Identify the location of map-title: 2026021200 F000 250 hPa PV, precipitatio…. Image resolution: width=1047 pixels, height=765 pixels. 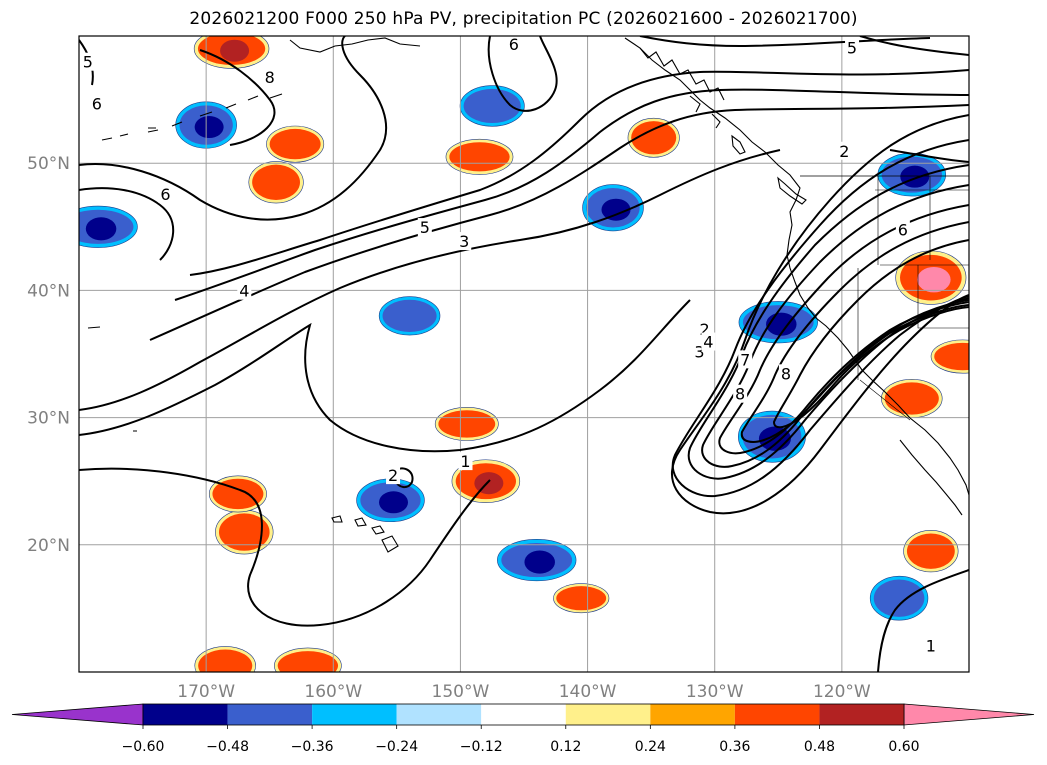
(523, 19).